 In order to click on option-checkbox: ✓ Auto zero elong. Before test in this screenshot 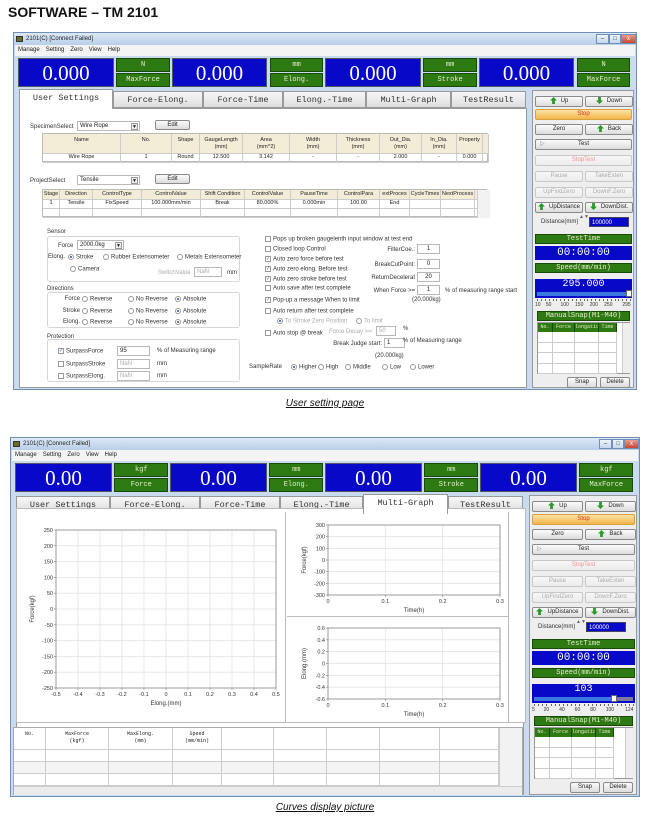, I will do `click(306, 269)`.